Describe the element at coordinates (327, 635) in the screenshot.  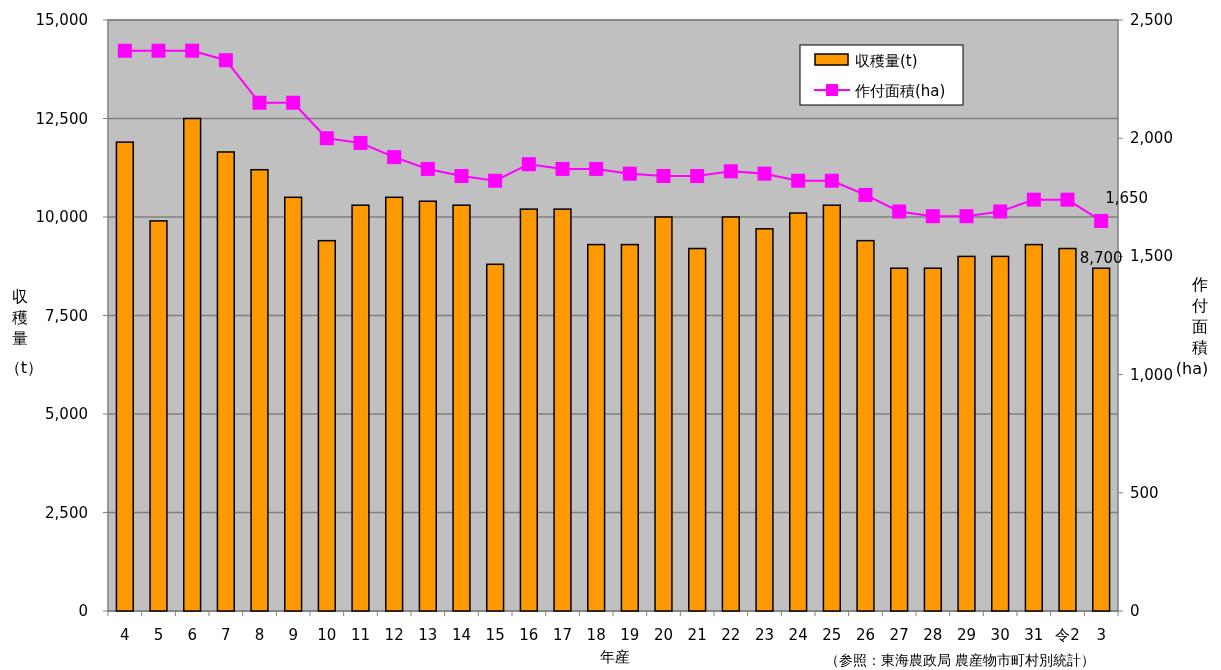
I see `x-tick-label: 10` at that location.